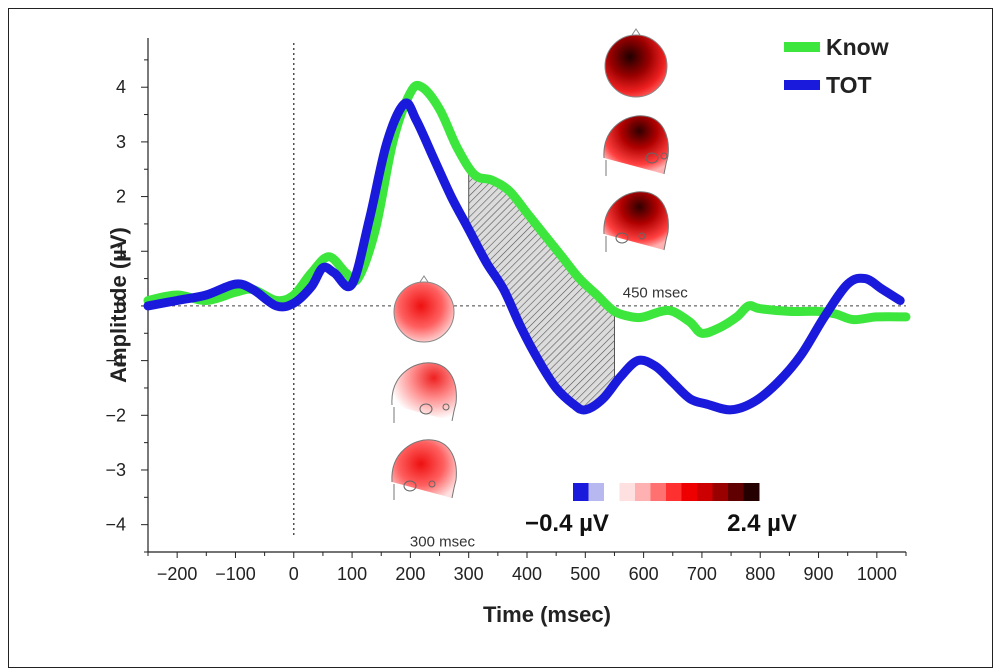  What do you see at coordinates (424, 392) in the screenshot?
I see `topomap-300-side-view` at bounding box center [424, 392].